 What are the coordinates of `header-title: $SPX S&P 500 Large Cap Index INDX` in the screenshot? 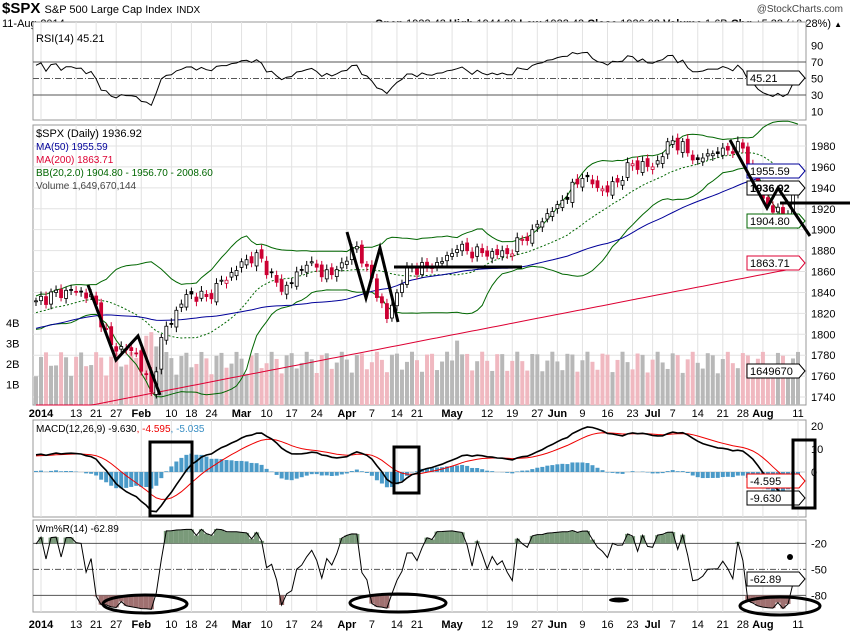 It's located at (101, 9).